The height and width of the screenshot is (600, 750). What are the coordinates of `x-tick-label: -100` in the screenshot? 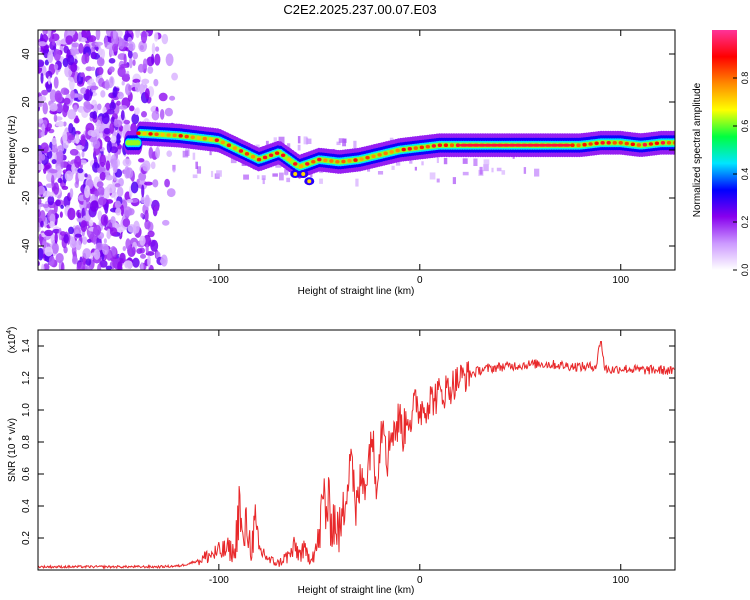 It's located at (219, 280).